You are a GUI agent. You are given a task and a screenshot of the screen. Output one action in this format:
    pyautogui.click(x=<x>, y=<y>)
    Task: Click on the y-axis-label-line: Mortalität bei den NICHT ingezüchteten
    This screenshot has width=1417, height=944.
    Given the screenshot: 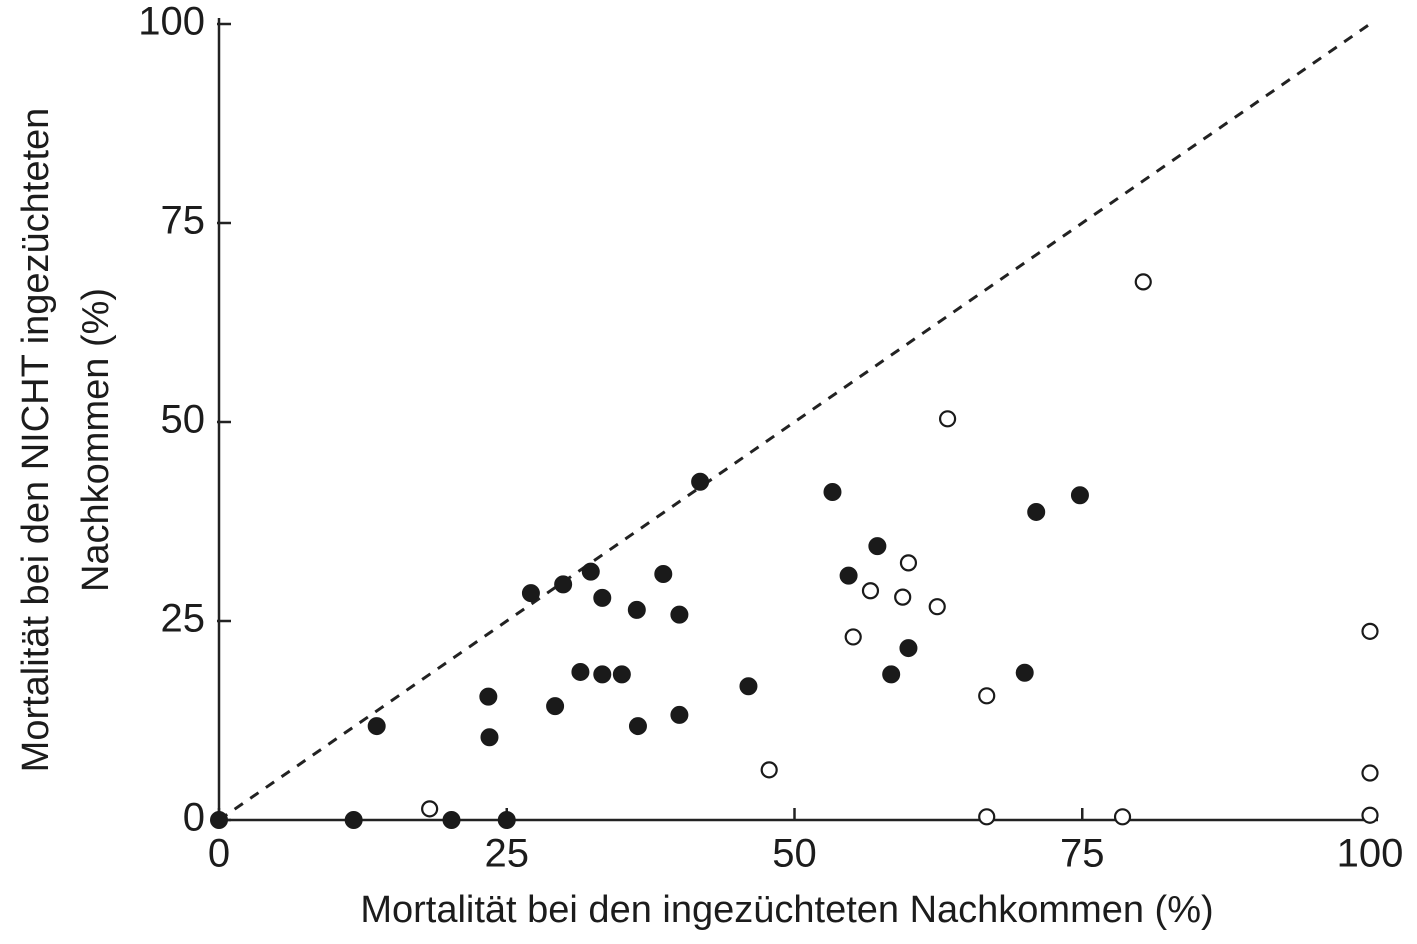 What is the action you would take?
    pyautogui.click(x=36, y=440)
    